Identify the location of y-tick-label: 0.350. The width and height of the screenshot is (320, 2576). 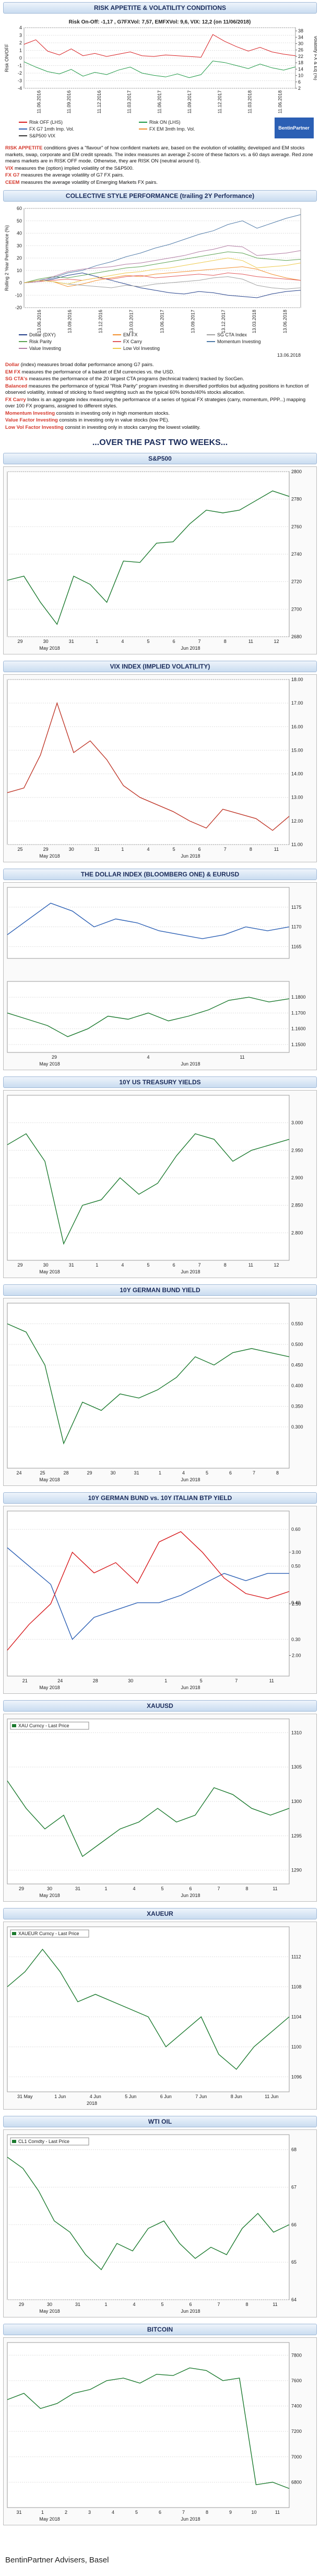
(297, 1406).